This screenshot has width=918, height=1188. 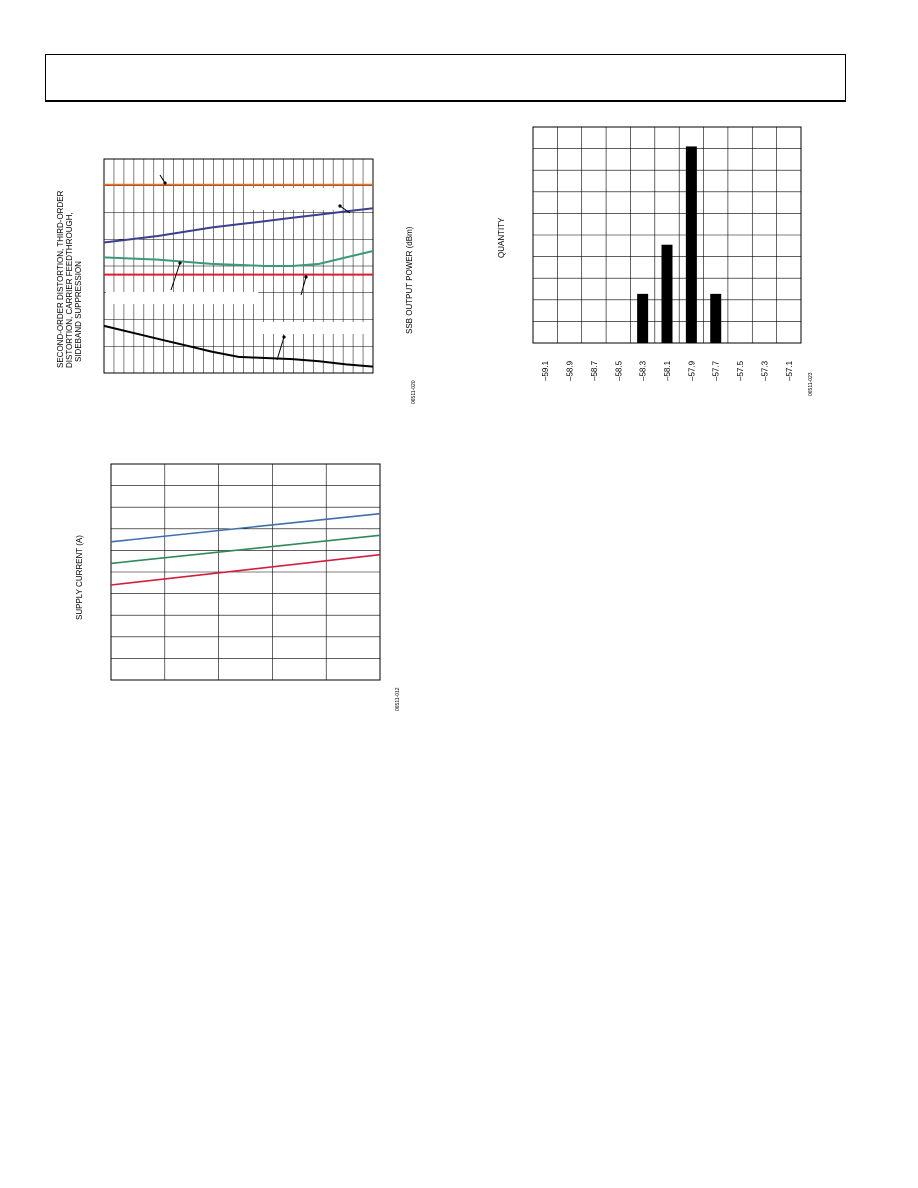 What do you see at coordinates (594, 370) in the screenshot?
I see `quantity-histogram-tick-label: –58.7` at bounding box center [594, 370].